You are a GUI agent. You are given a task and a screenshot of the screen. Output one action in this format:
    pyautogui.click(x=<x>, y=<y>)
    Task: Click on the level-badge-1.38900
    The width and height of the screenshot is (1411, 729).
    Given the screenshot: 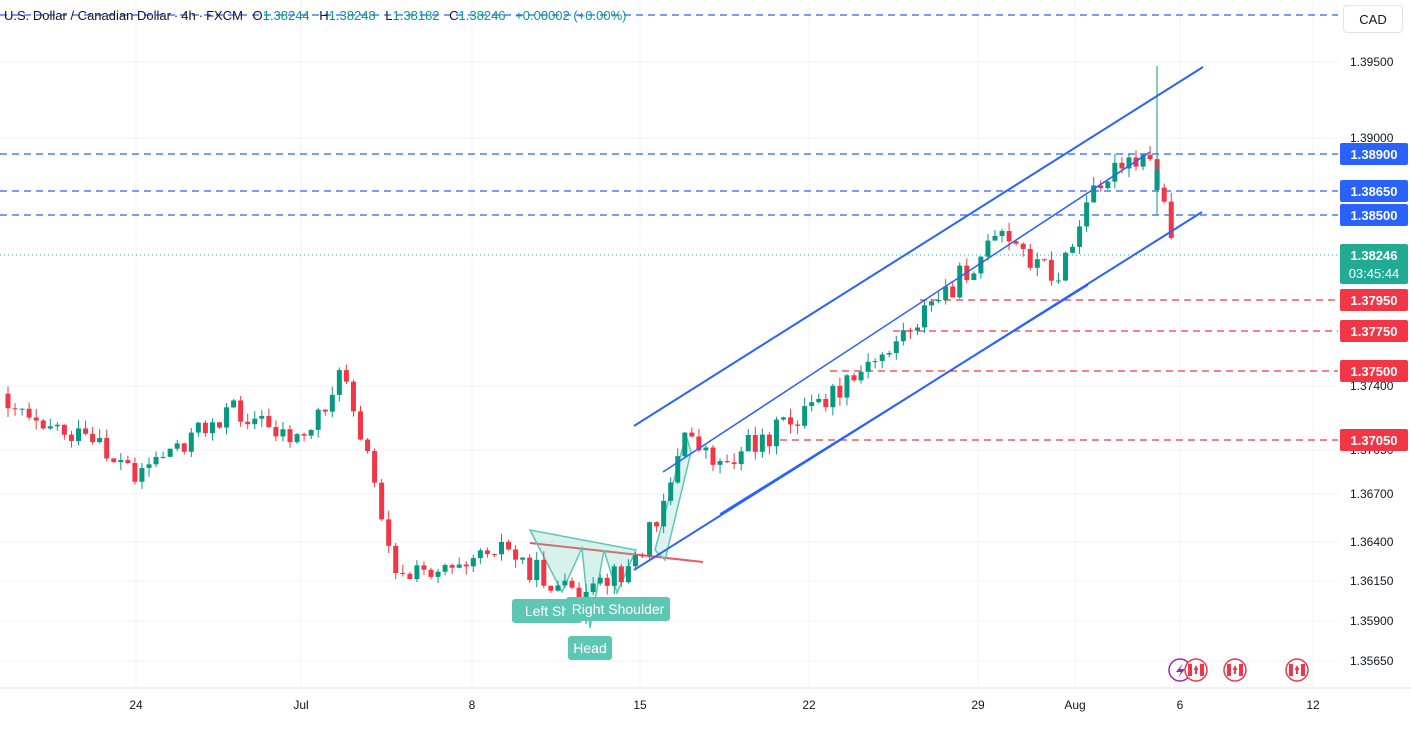 What is the action you would take?
    pyautogui.click(x=1374, y=154)
    